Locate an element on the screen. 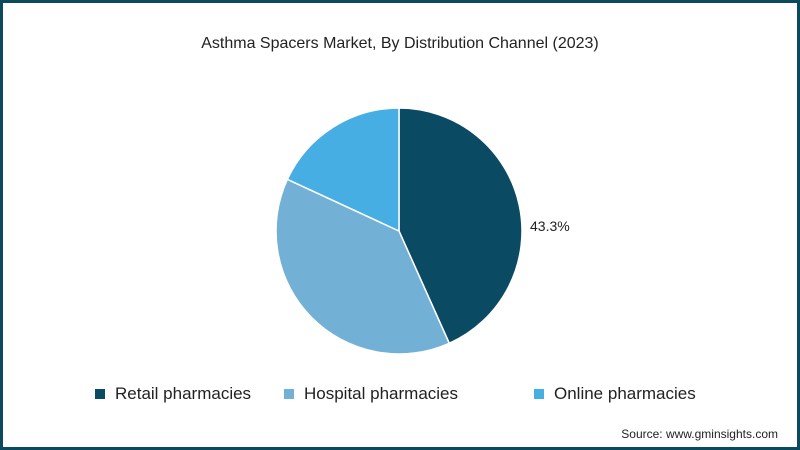  legend-label: Hospital pharmacies is located at coordinates (381, 393).